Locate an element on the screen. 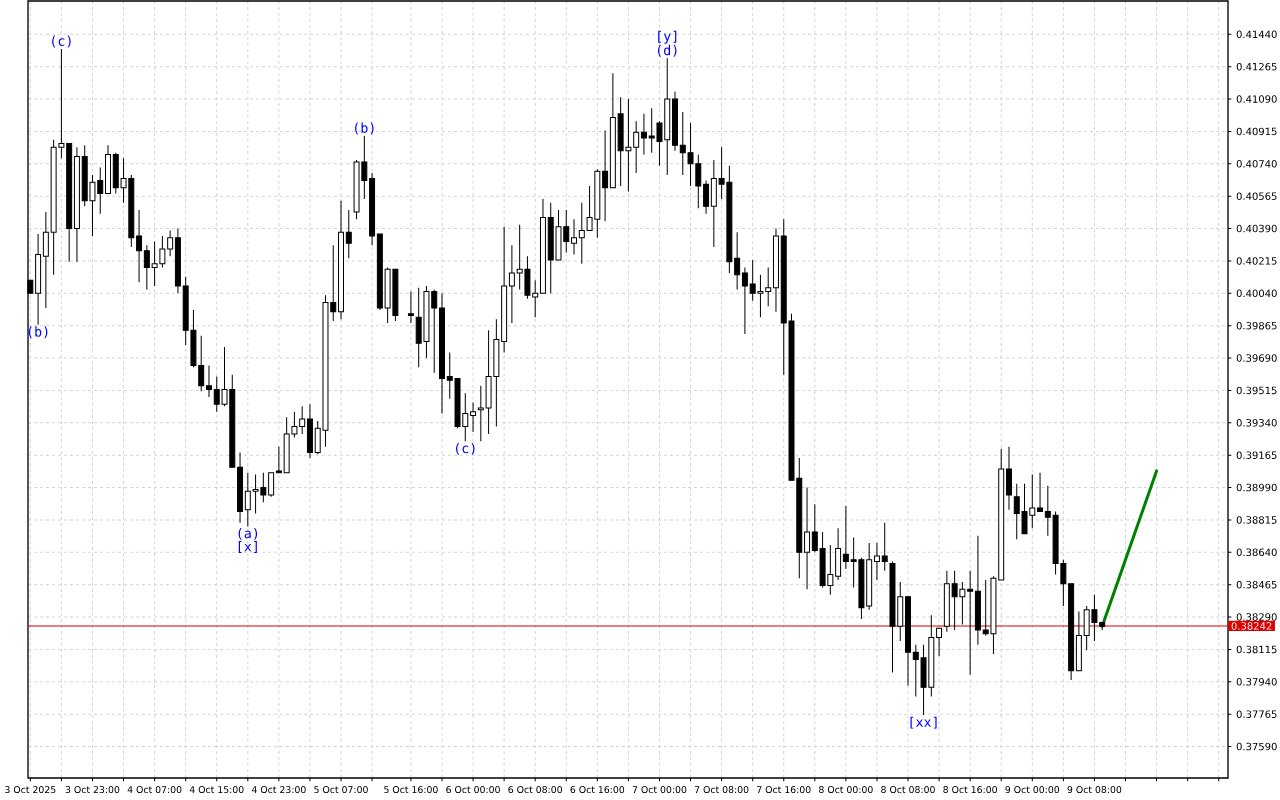  x-tick-label: 8 Oct 08:00 is located at coordinates (908, 790).